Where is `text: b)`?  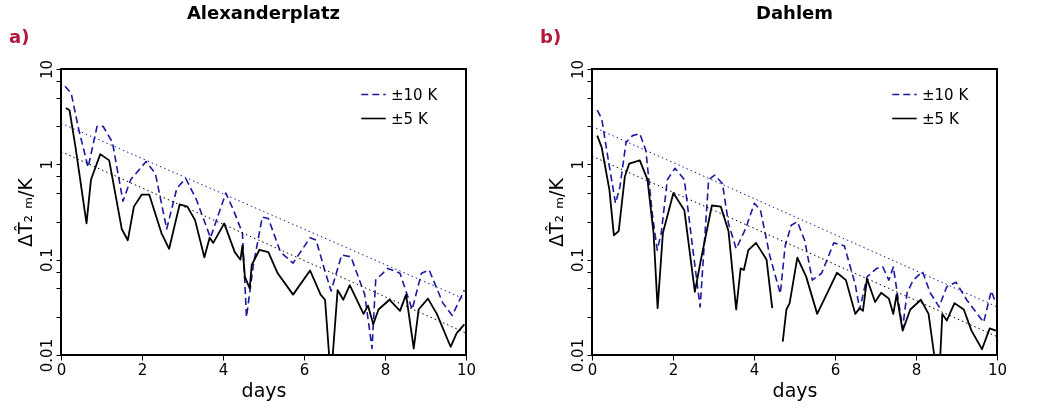 text: b) is located at coordinates (551, 36).